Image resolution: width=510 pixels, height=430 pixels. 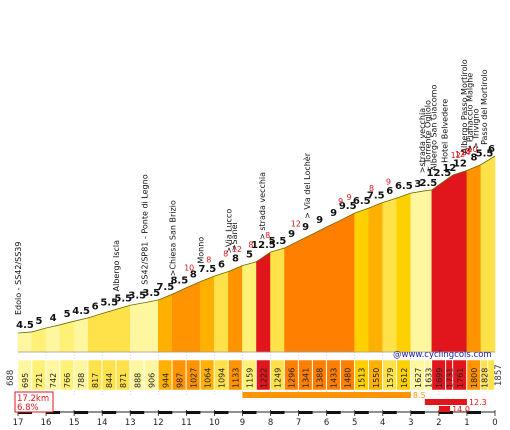 I want to click on elevation-box-value: 1699, so click(x=439, y=378).